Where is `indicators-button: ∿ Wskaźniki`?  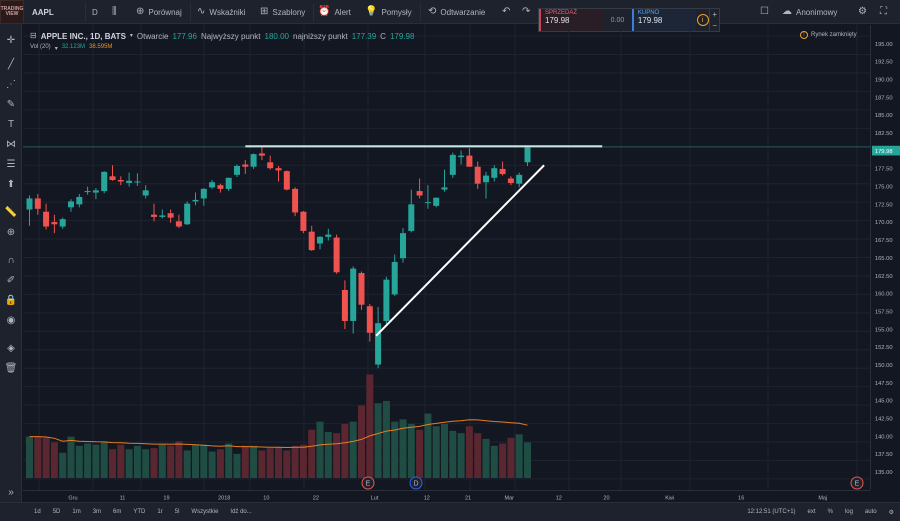 indicators-button: ∿ Wskaźniki is located at coordinates (221, 12).